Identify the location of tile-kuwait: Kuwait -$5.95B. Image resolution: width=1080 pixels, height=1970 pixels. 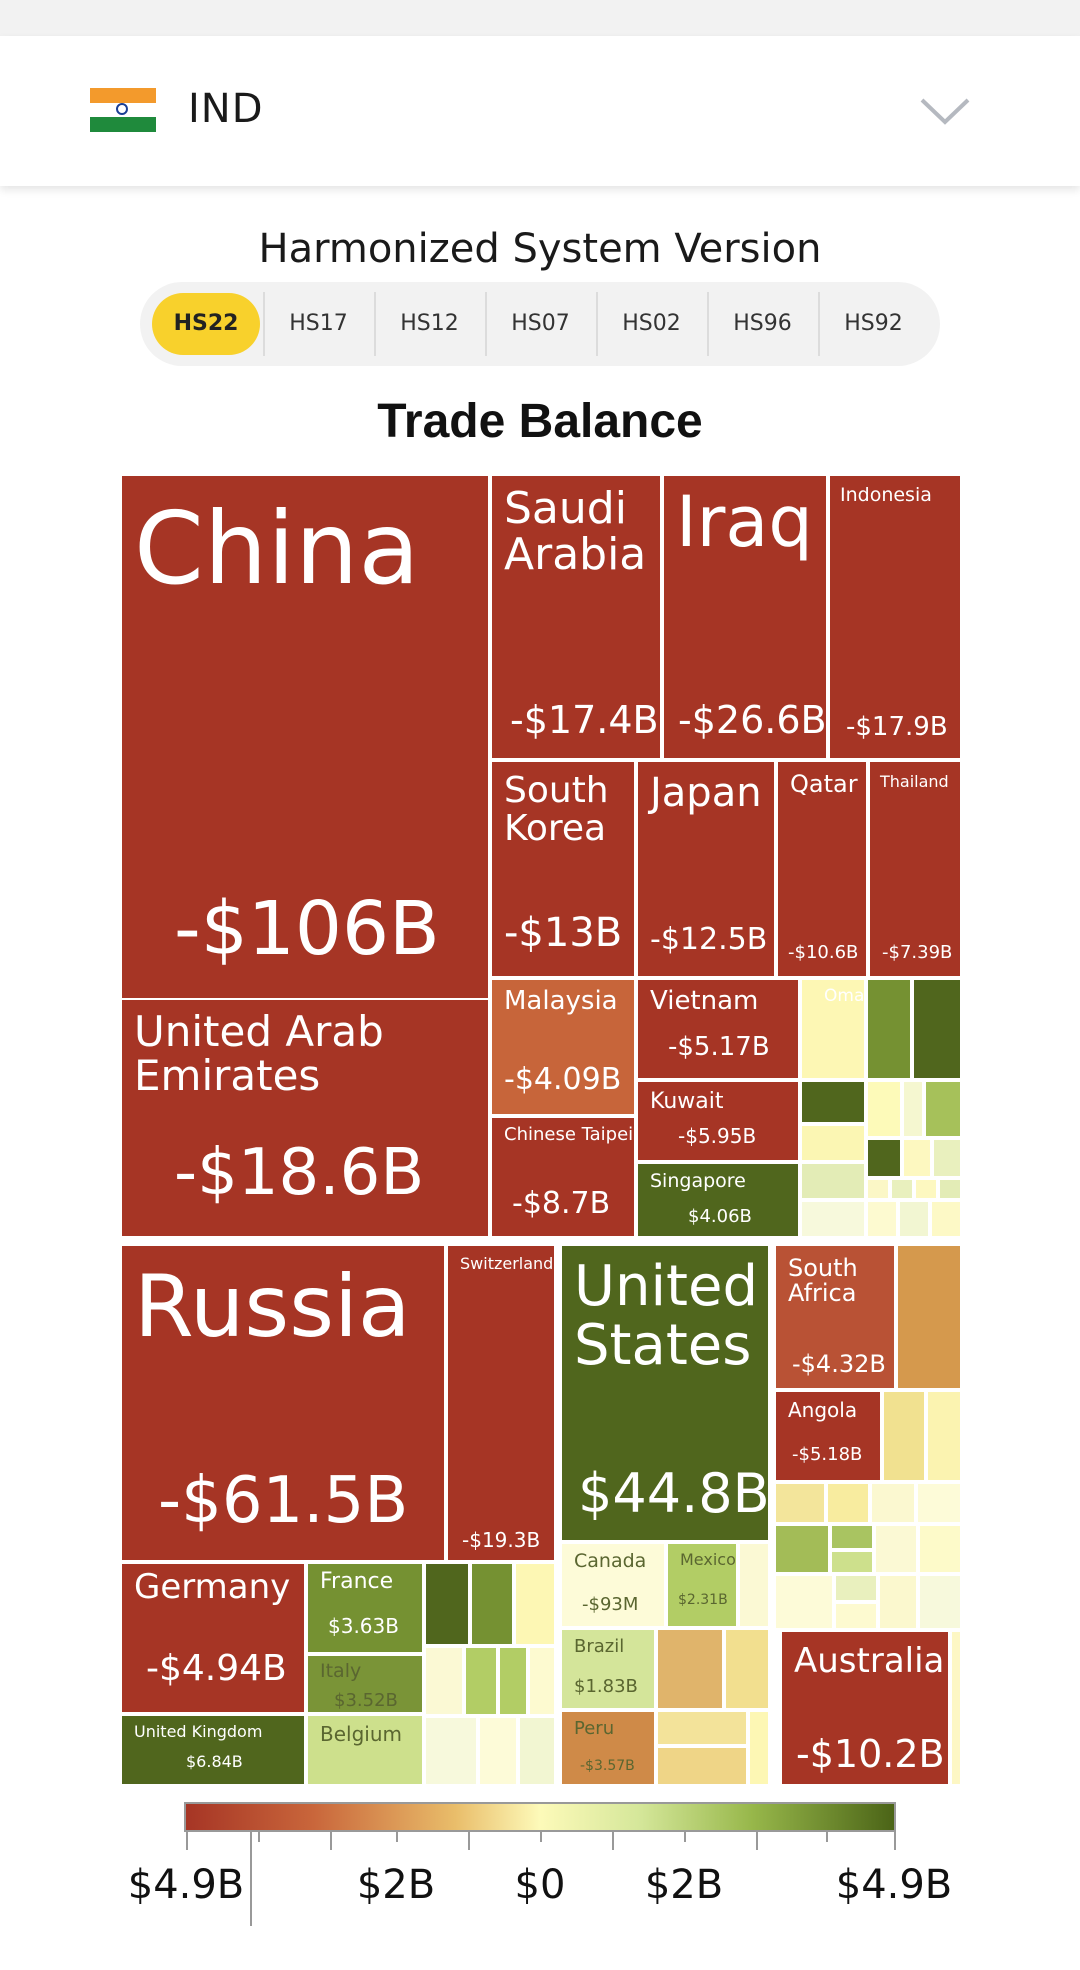
(718, 1121).